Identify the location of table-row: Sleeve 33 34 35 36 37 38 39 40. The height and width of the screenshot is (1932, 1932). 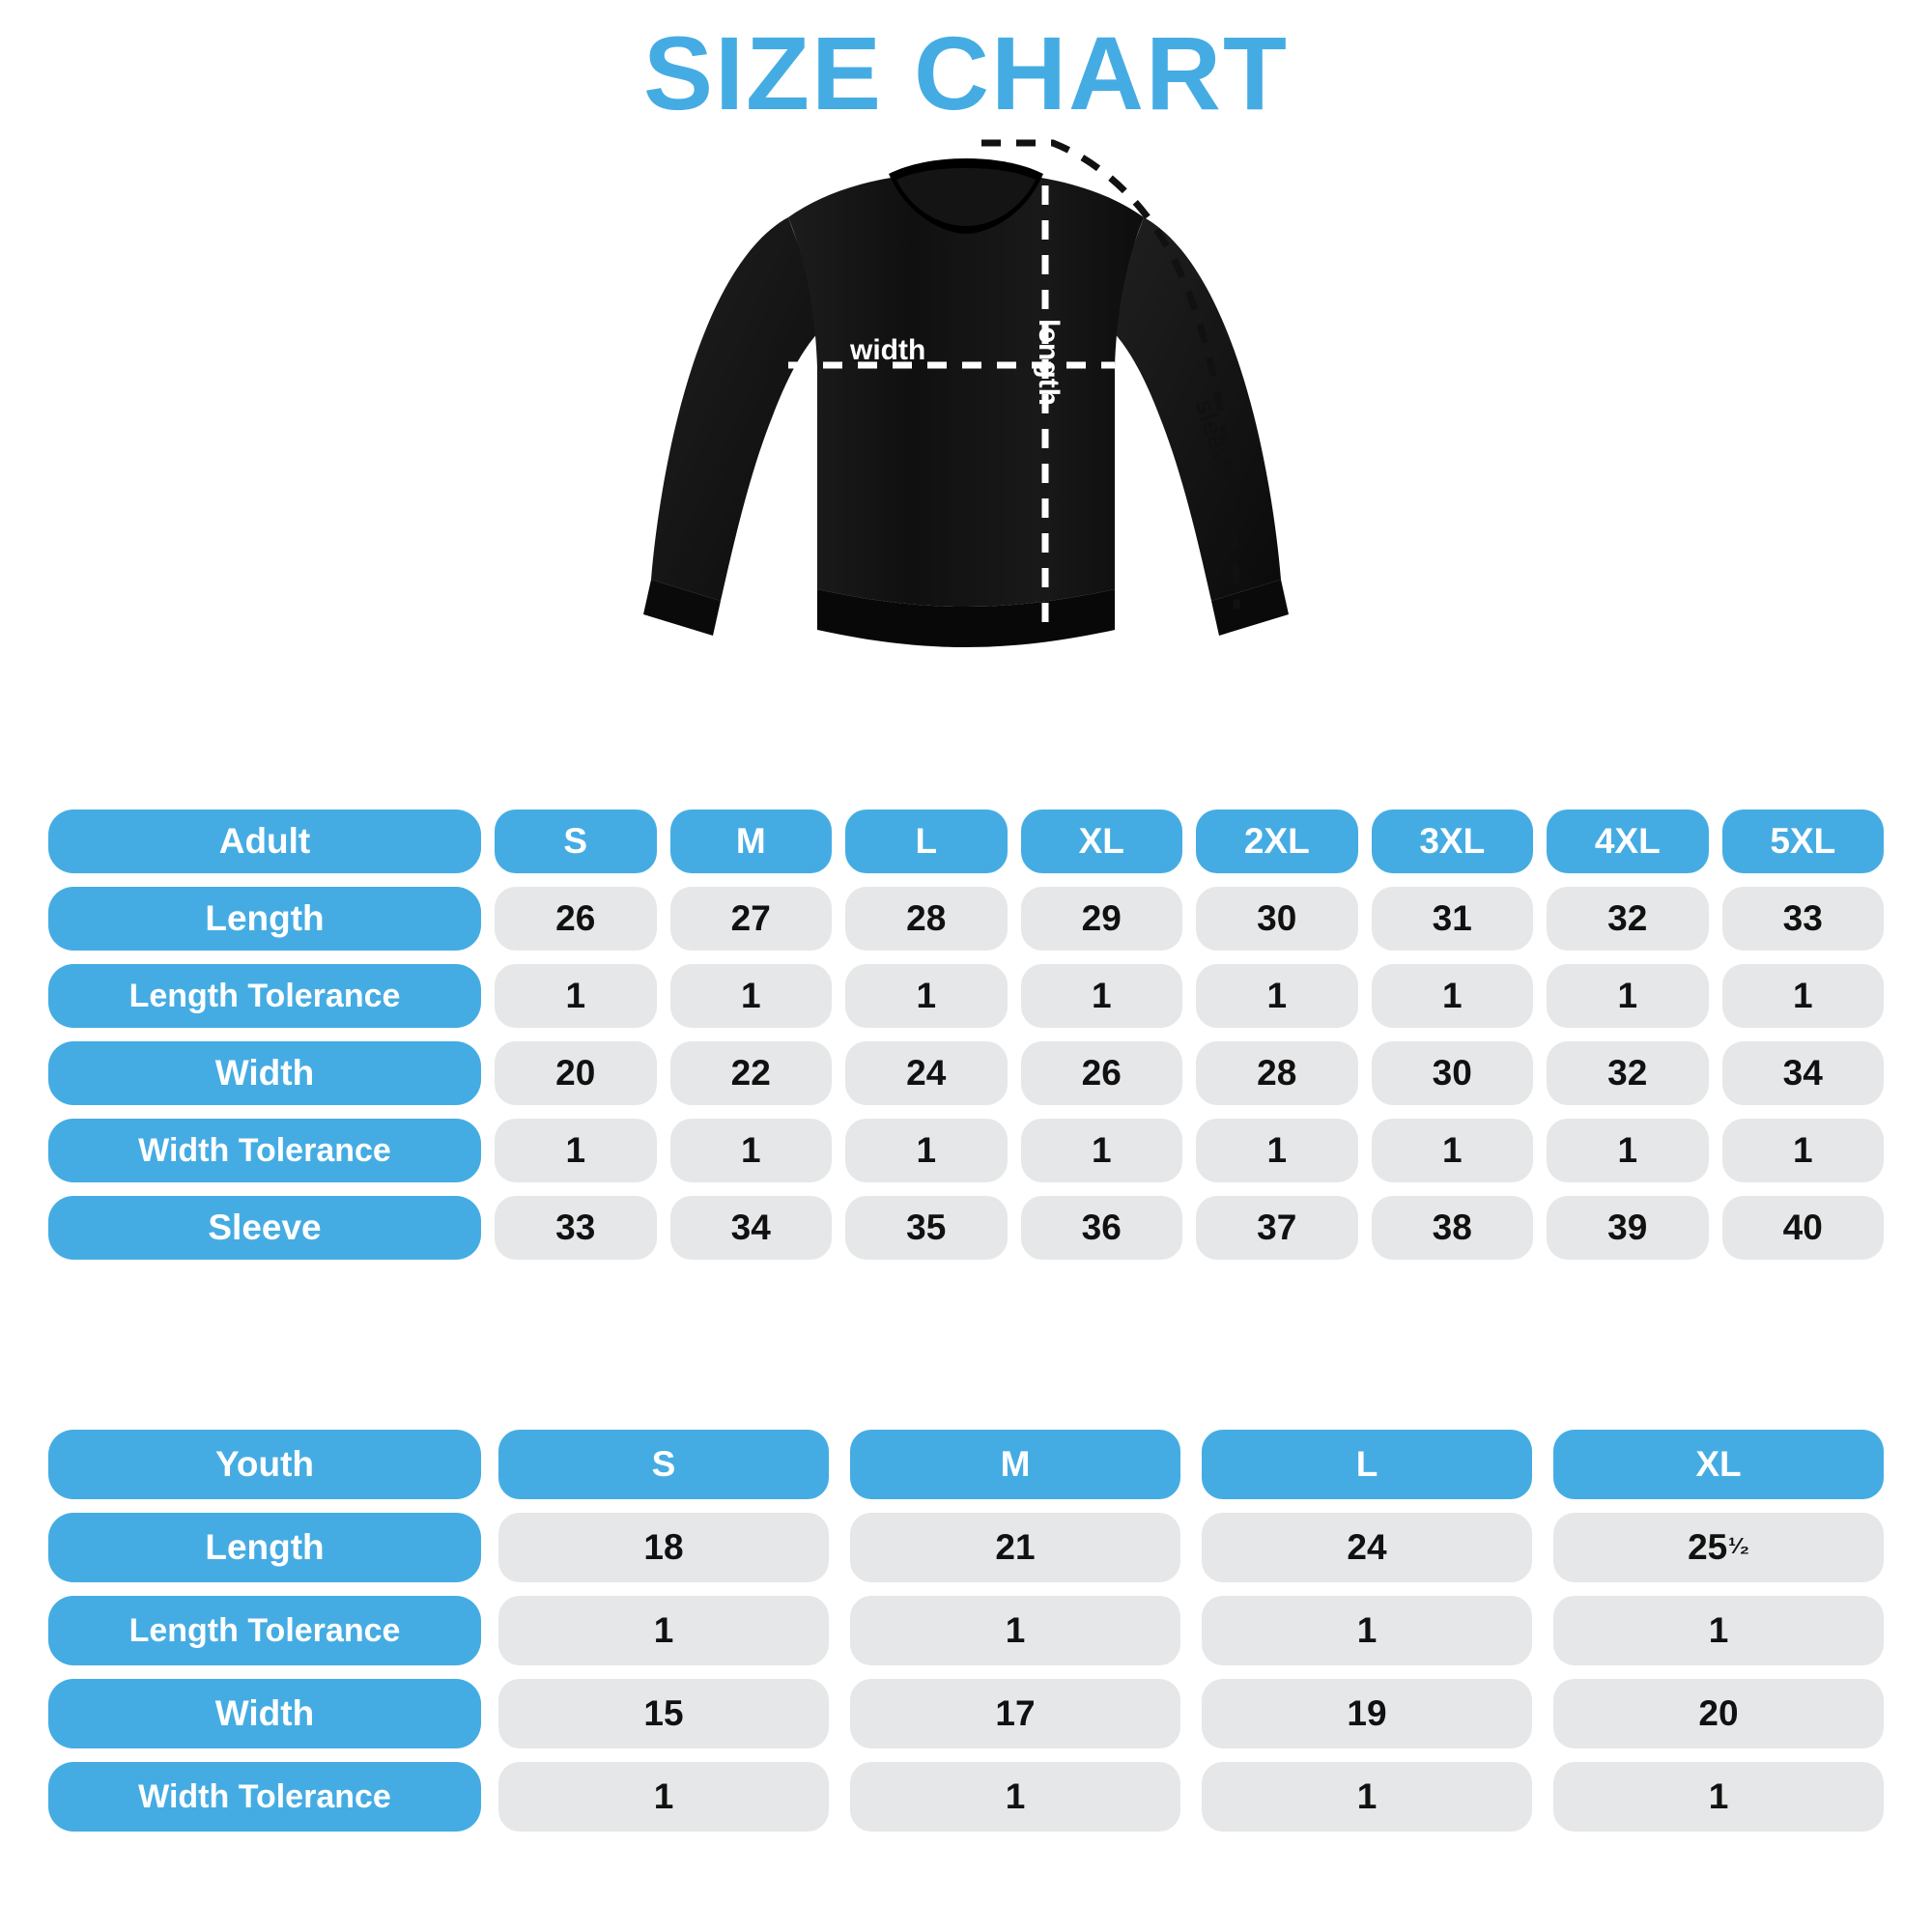
(966, 1228).